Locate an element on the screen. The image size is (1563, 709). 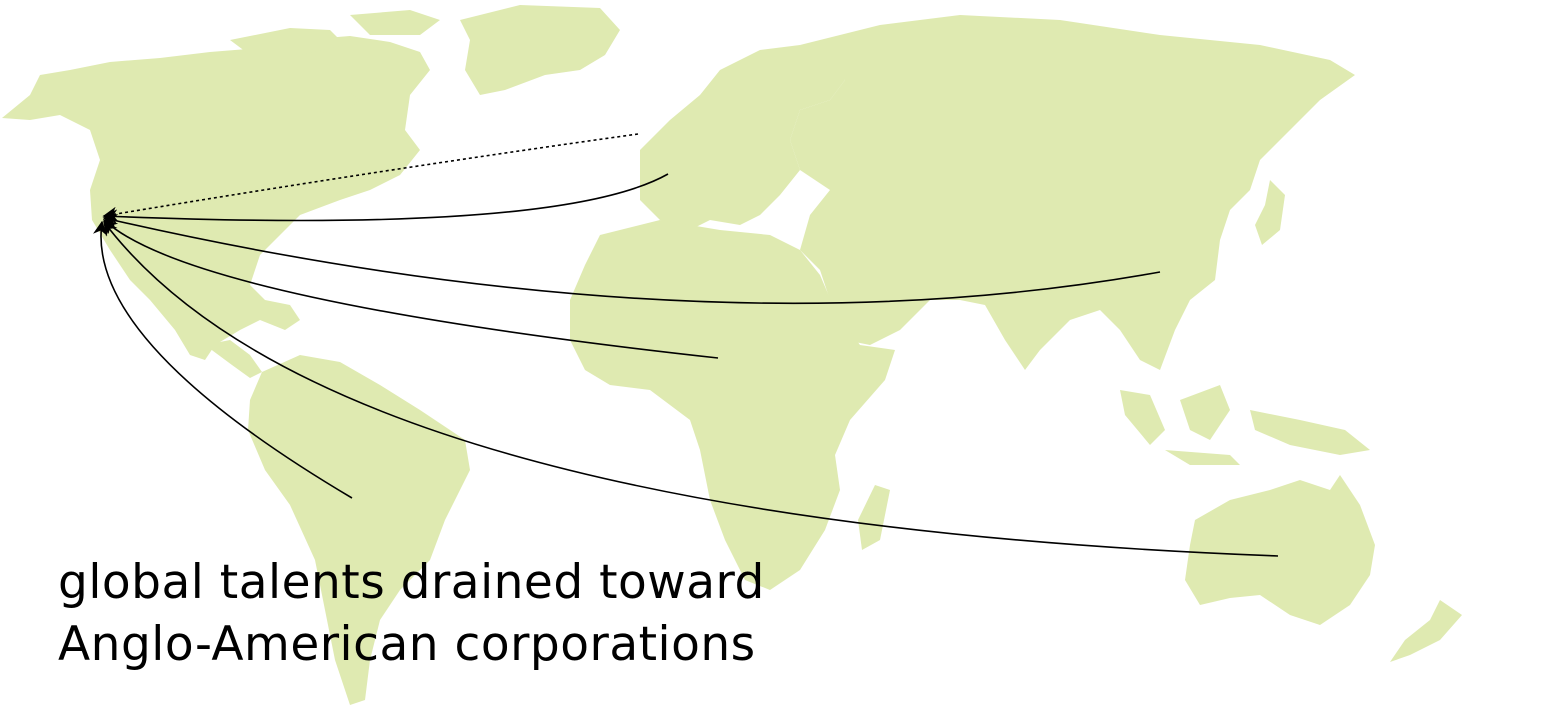
flow-arrow-south-america is located at coordinates (223, 359).